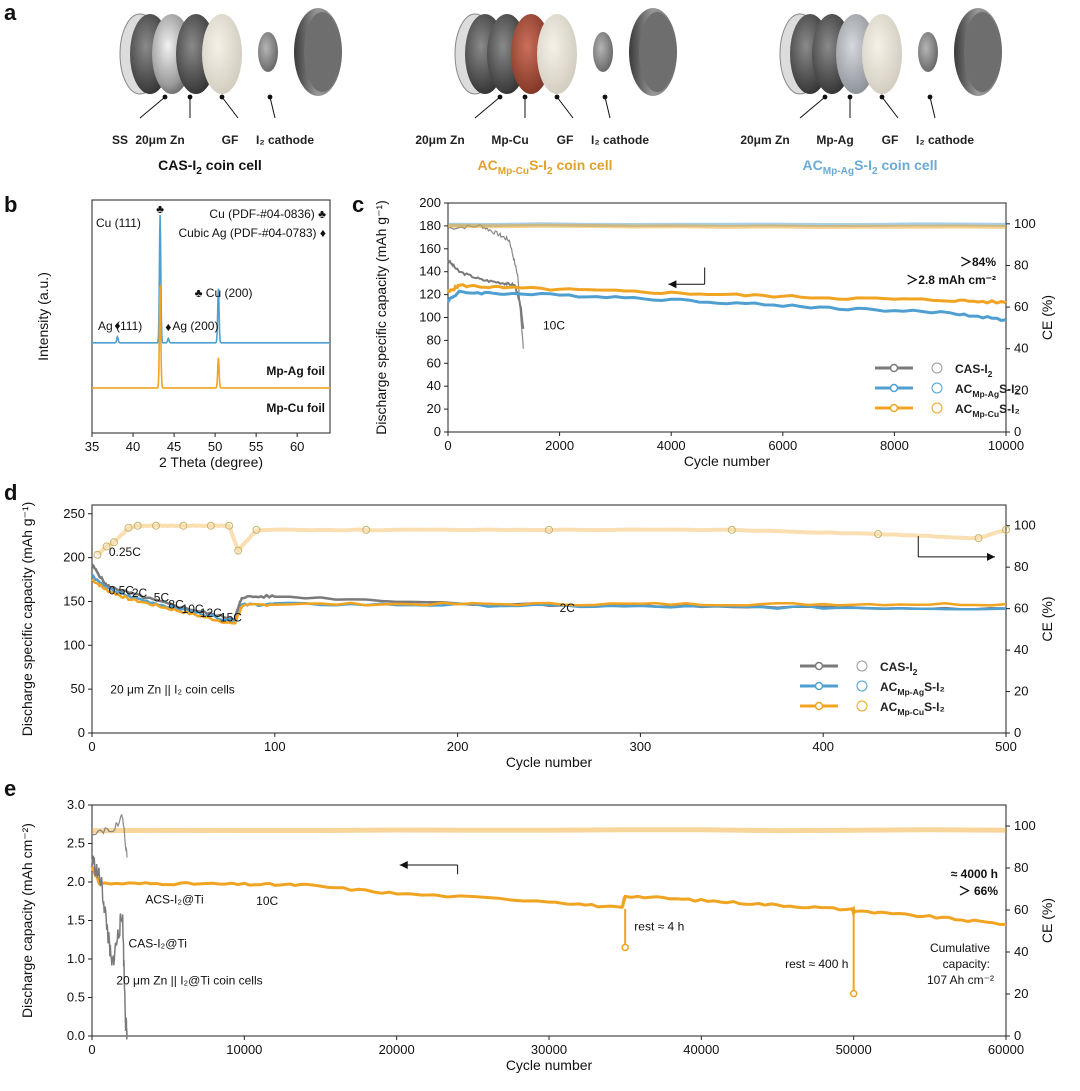 The image size is (1080, 1091). What do you see at coordinates (397, 1049) in the screenshot?
I see `x-tick-label: 20000` at bounding box center [397, 1049].